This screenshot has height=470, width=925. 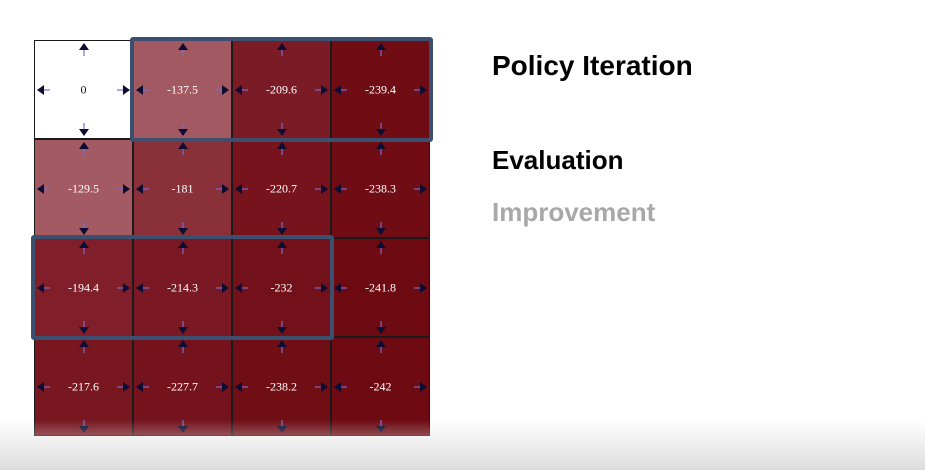 I want to click on grid-cell: -241.8, so click(x=380, y=287).